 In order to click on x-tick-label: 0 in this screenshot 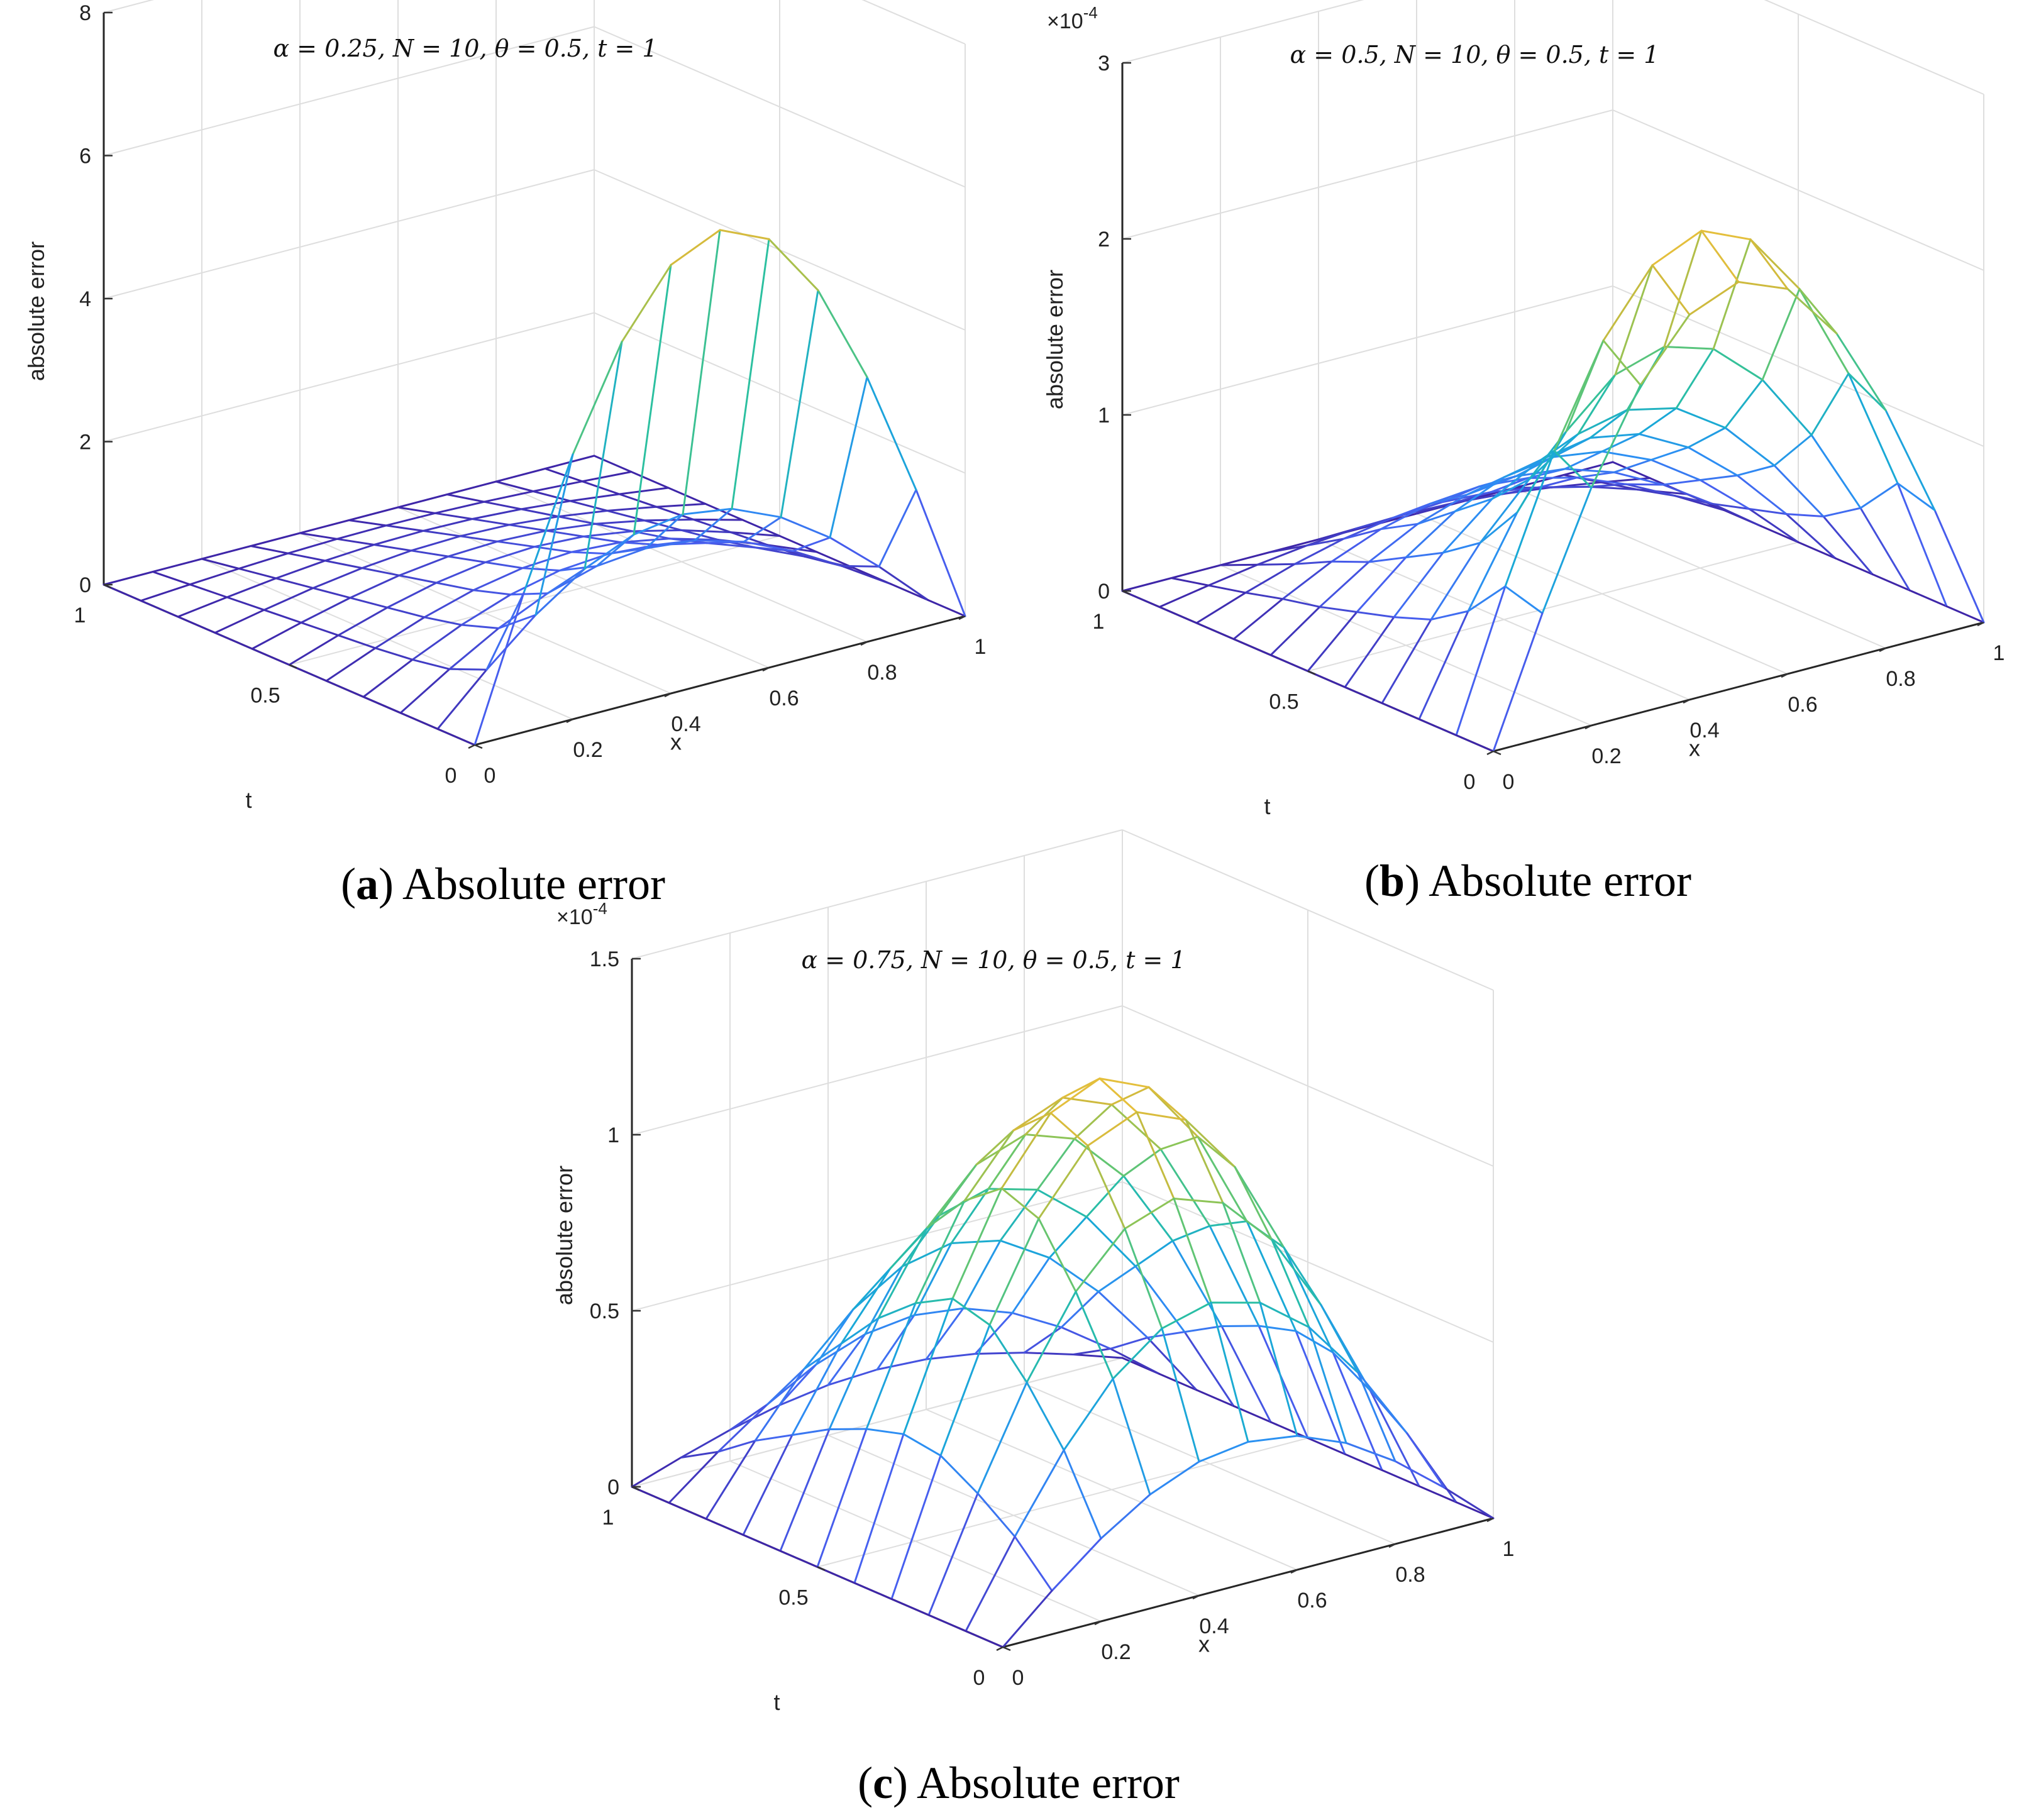, I will do `click(490, 776)`.